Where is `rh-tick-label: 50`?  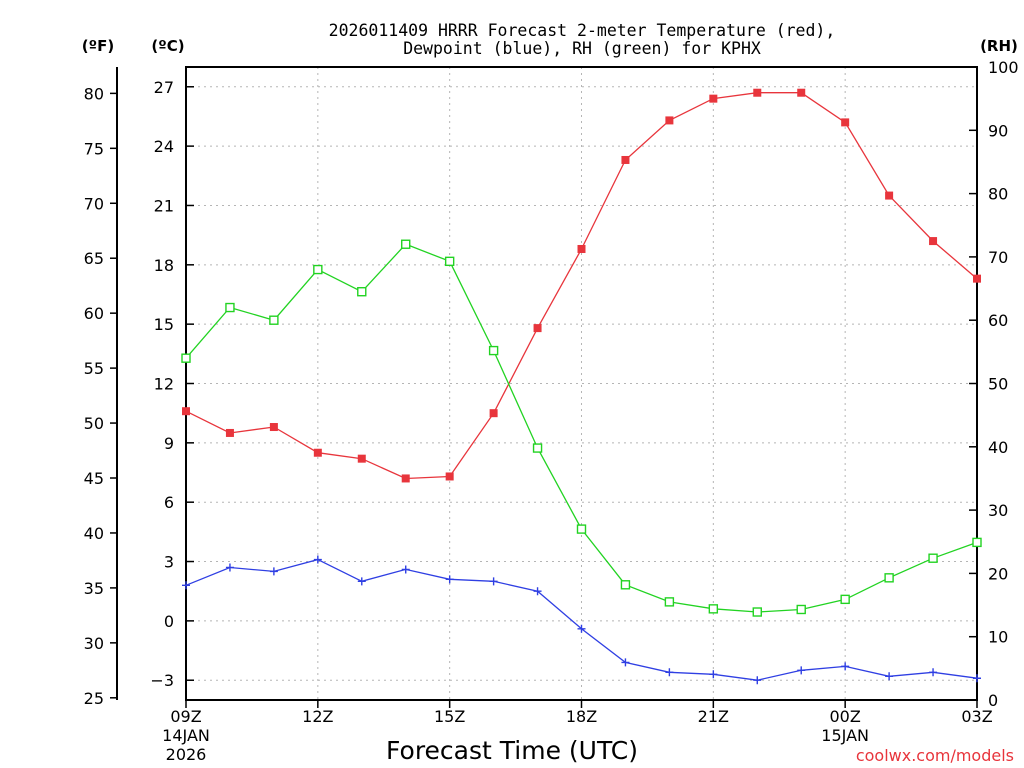 rh-tick-label: 50 is located at coordinates (998, 384).